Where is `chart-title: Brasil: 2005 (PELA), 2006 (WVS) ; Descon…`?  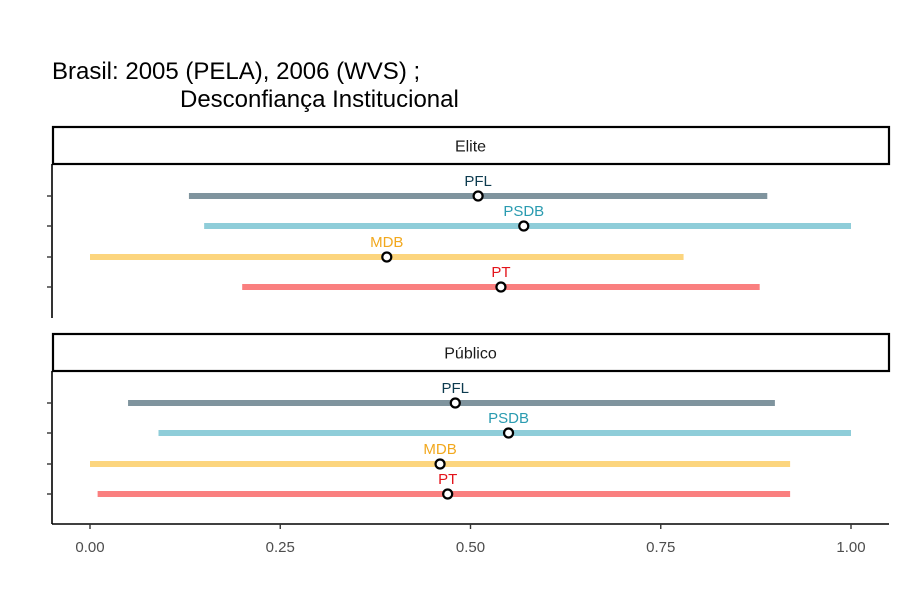
chart-title: Brasil: 2005 (PELA), 2006 (WVS) ; Descon… is located at coordinates (255, 85).